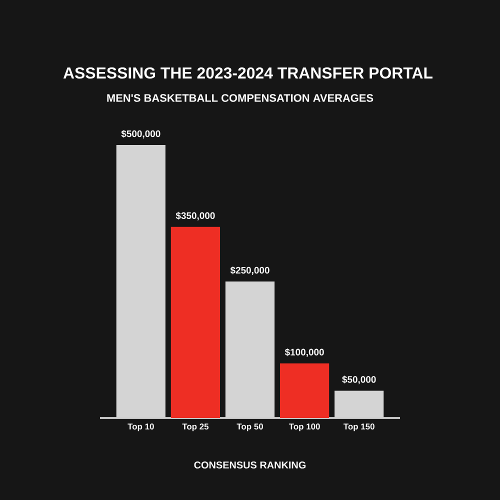  What do you see at coordinates (304, 428) in the screenshot?
I see `x-tick-label: Top 100` at bounding box center [304, 428].